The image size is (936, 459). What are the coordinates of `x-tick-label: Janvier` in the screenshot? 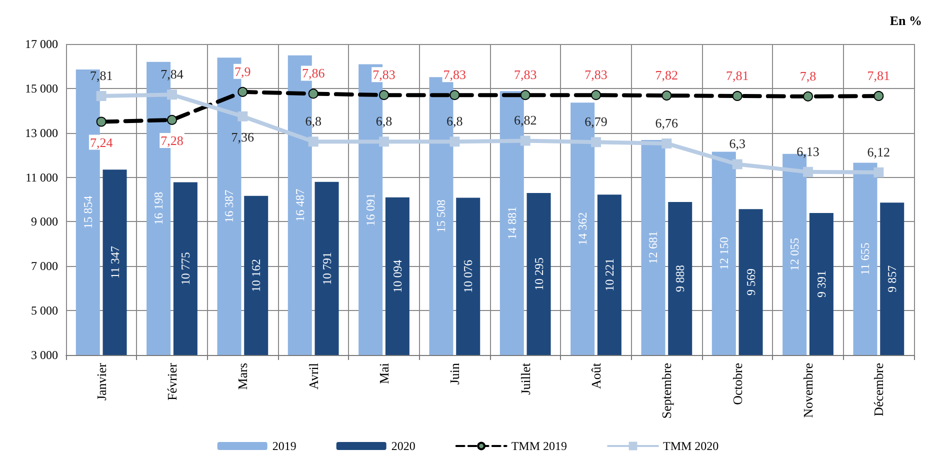 It's located at (101, 381).